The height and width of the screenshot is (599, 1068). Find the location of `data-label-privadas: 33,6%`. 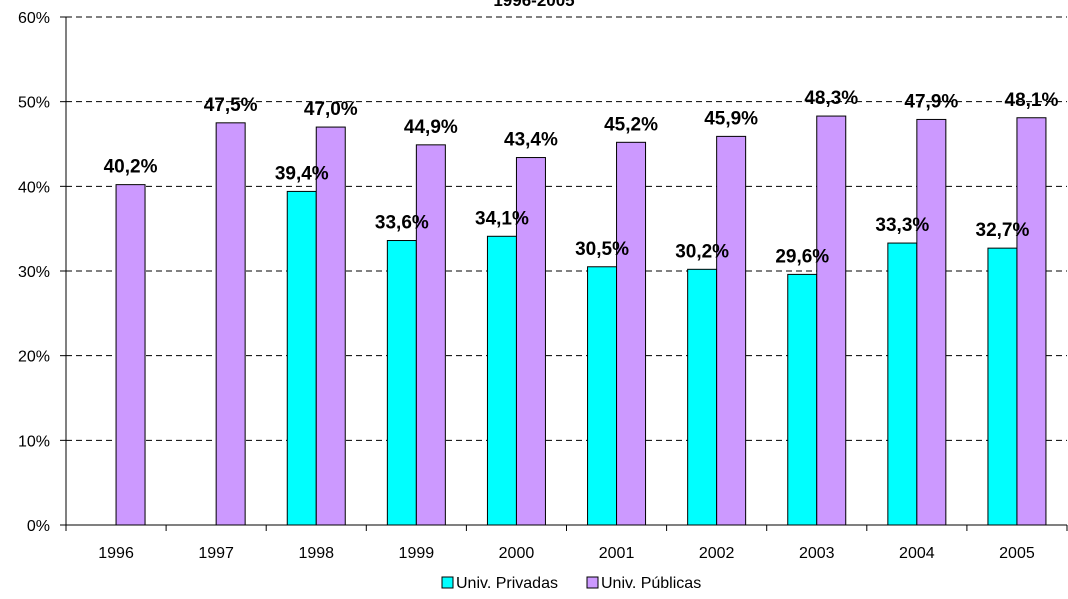

data-label-privadas: 33,6% is located at coordinates (402, 223).